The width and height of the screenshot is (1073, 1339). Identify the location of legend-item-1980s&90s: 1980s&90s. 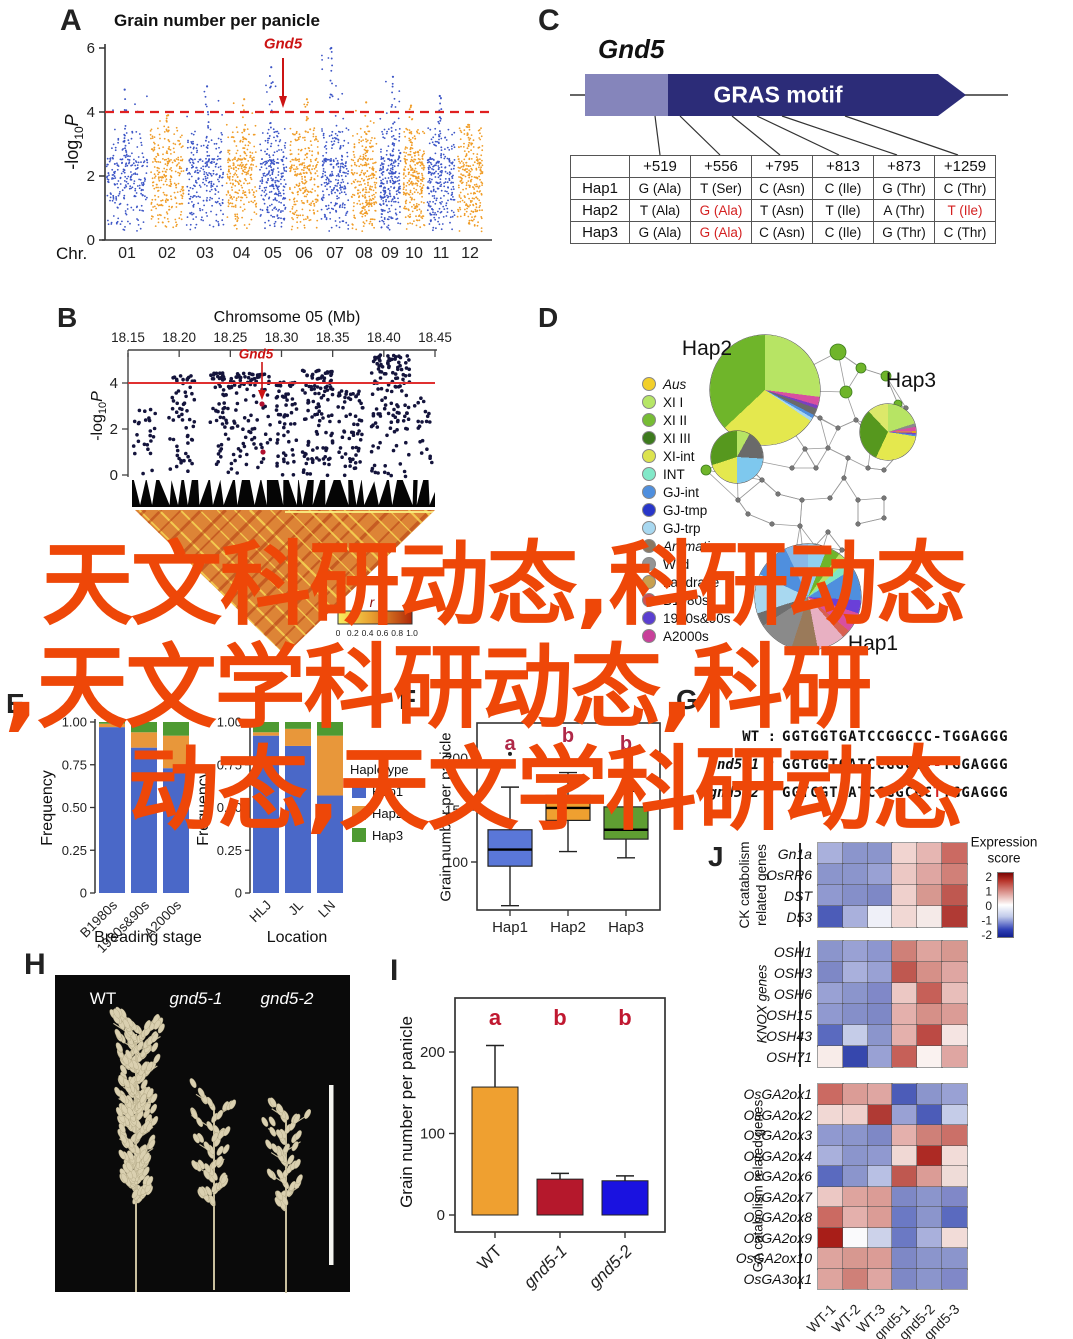
(686, 618).